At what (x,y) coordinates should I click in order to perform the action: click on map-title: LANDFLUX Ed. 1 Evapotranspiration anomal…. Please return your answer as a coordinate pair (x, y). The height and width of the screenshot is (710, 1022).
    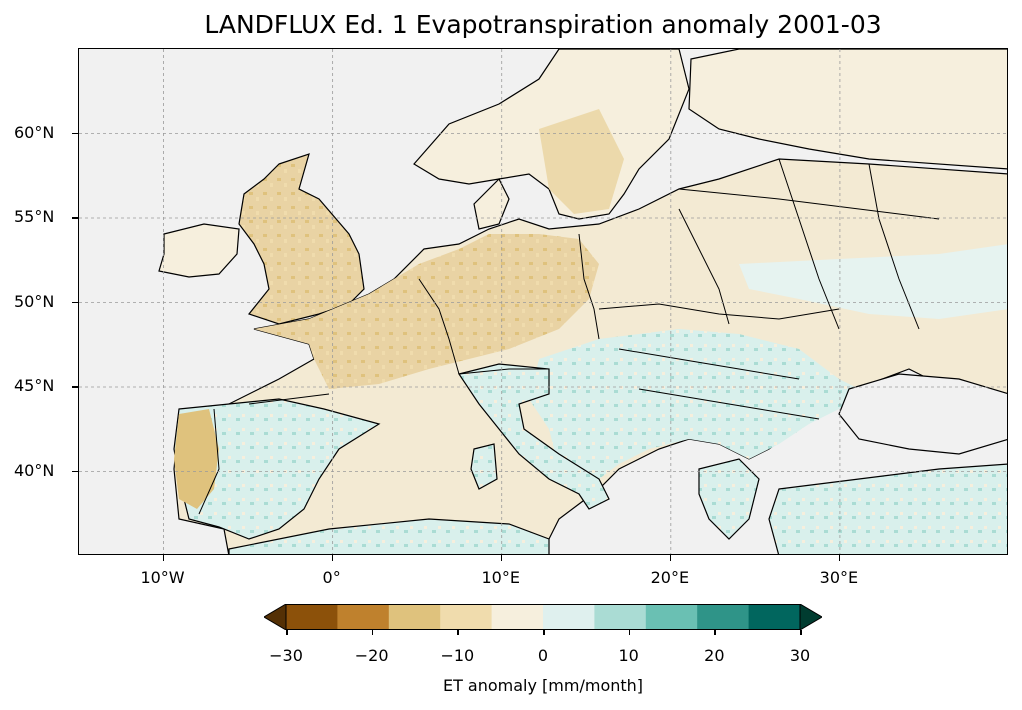
    Looking at the image, I should click on (543, 24).